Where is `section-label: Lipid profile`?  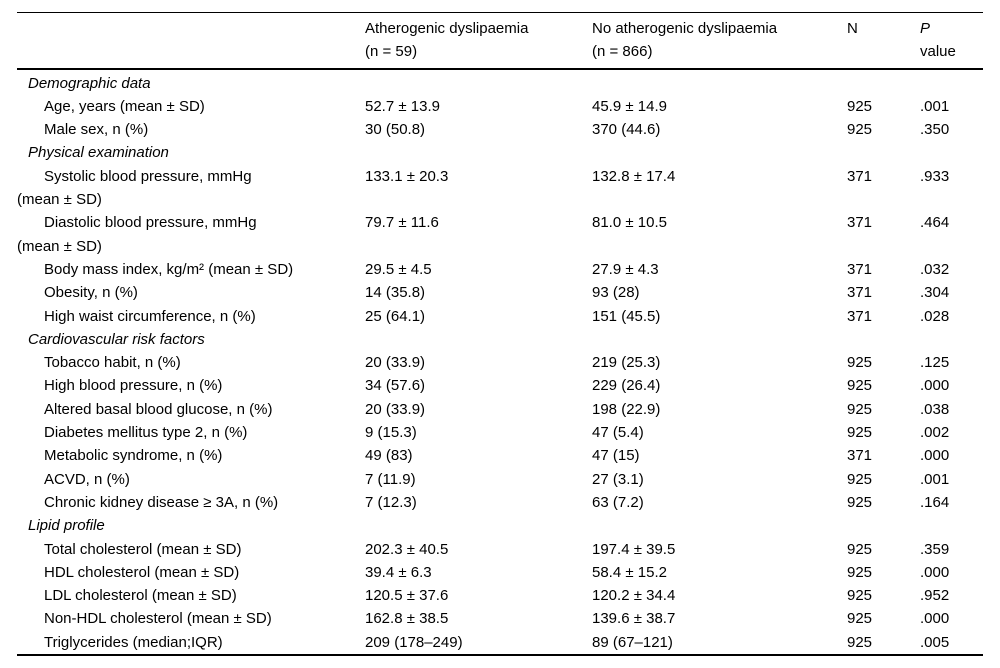 section-label: Lipid profile is located at coordinates (66, 526).